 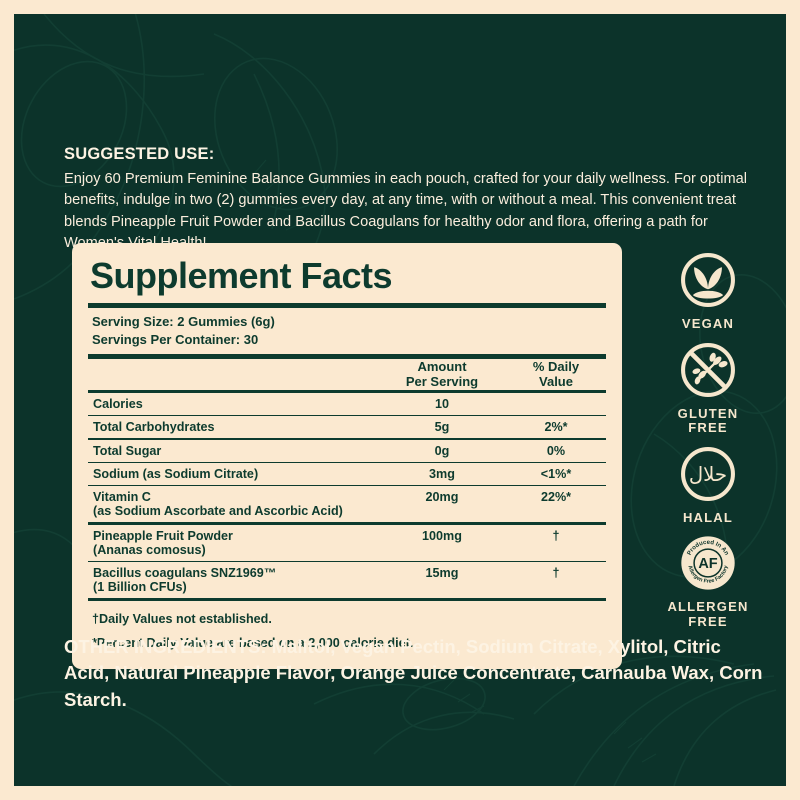 I want to click on badge-label-line1: VEGAN, so click(x=708, y=323).